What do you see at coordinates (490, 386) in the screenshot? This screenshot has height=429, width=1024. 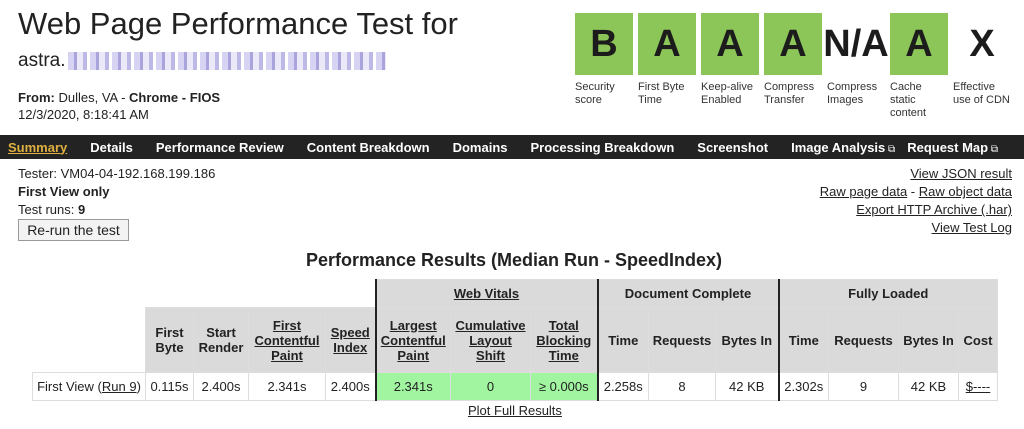 I see `cell-cls: 0` at bounding box center [490, 386].